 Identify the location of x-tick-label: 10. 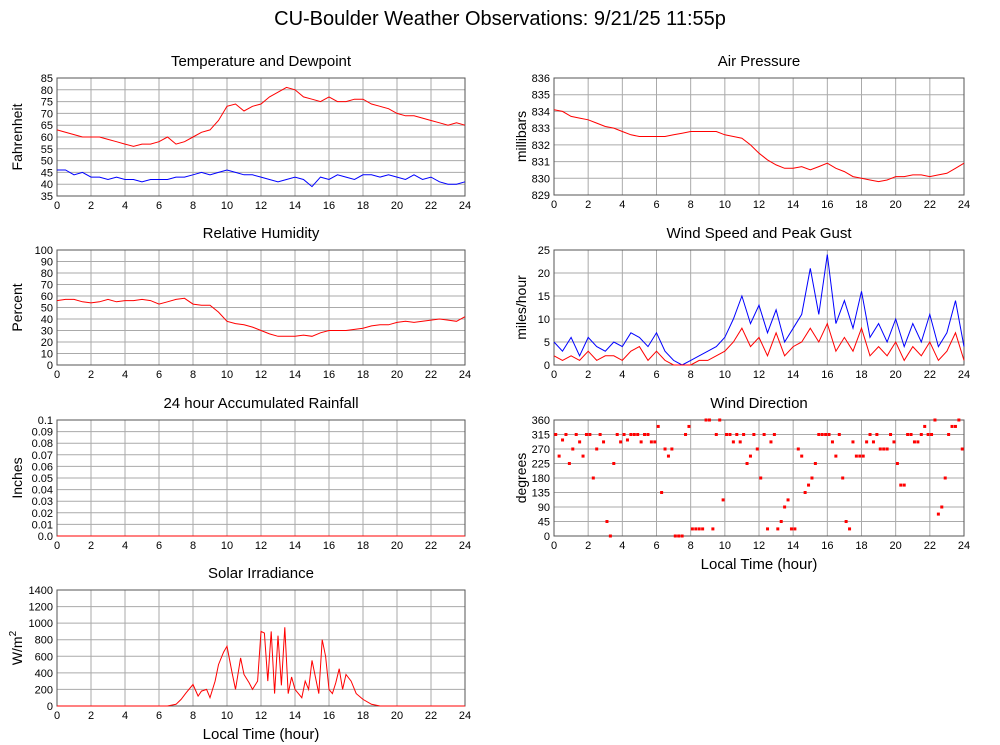
(227, 375).